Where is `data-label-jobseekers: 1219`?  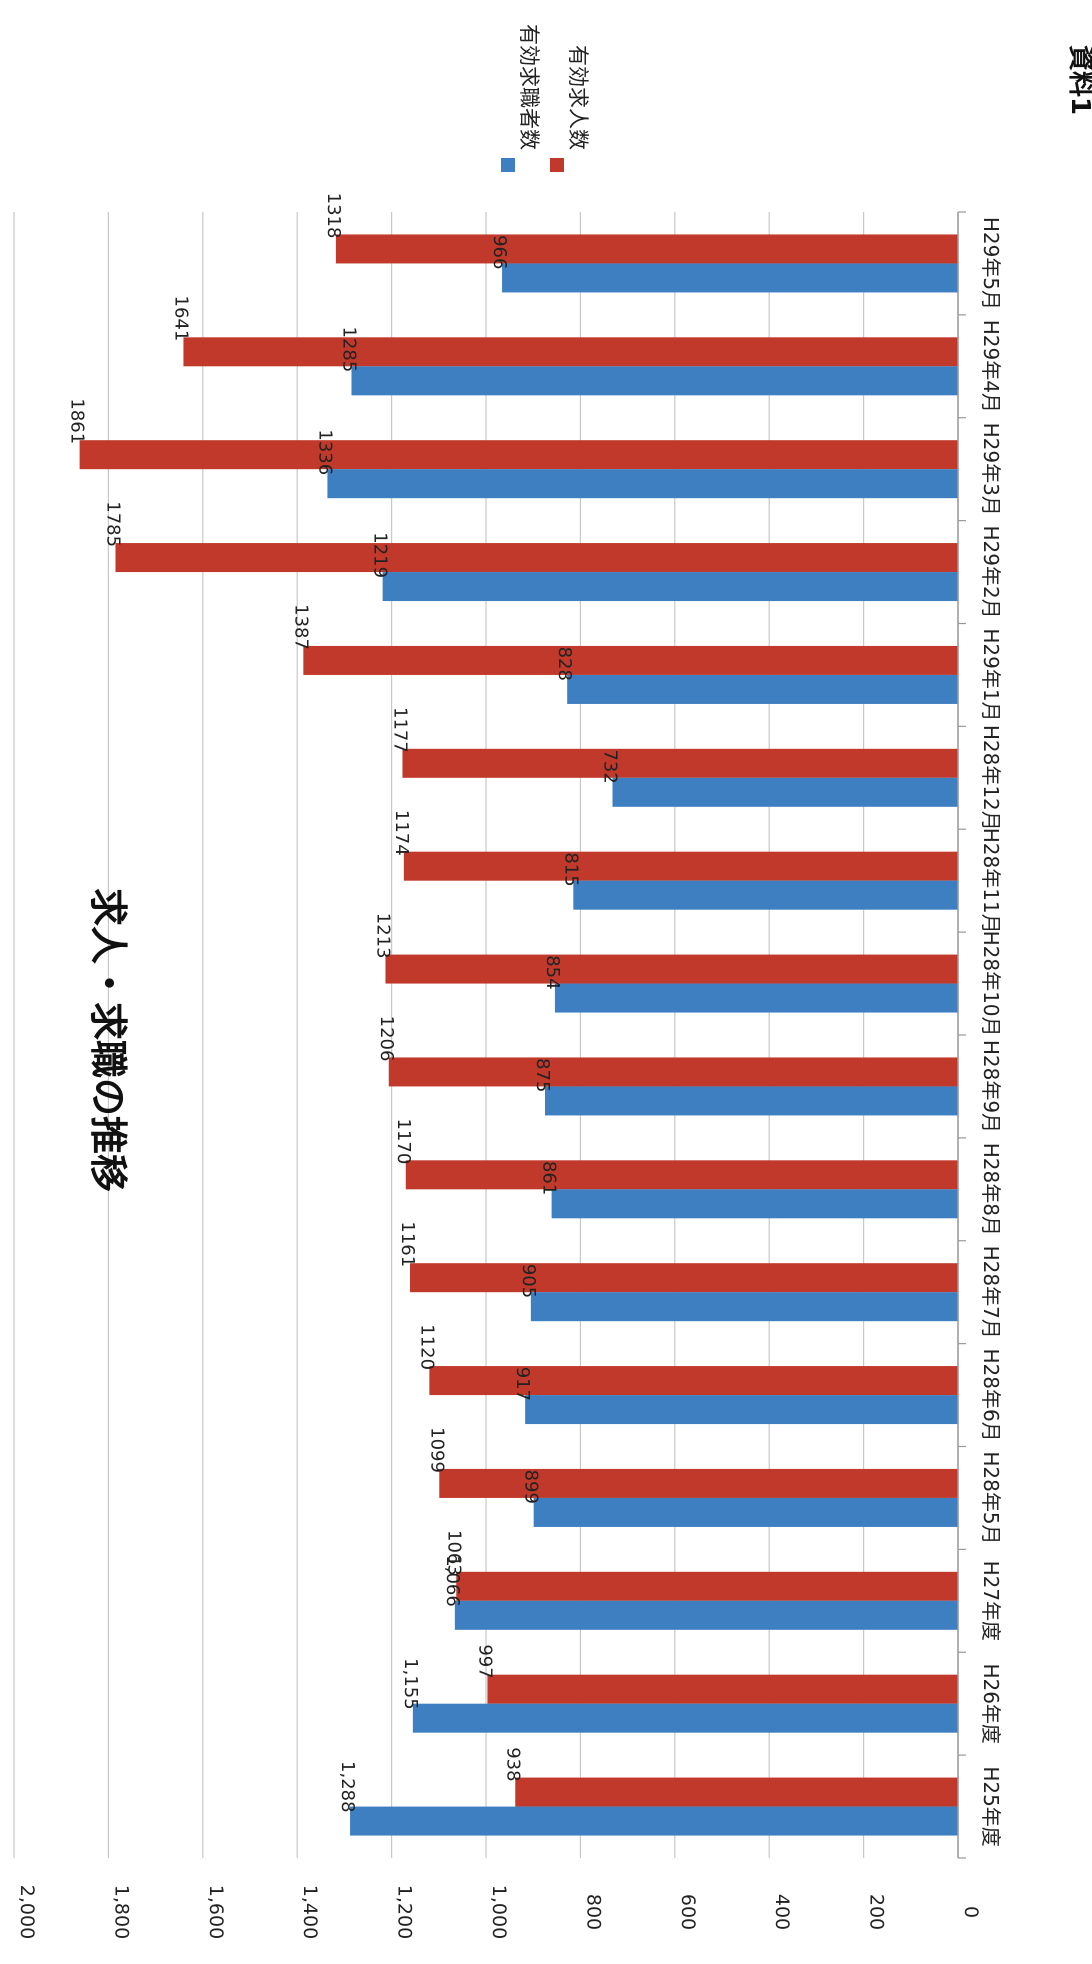 data-label-jobseekers: 1219 is located at coordinates (380, 555).